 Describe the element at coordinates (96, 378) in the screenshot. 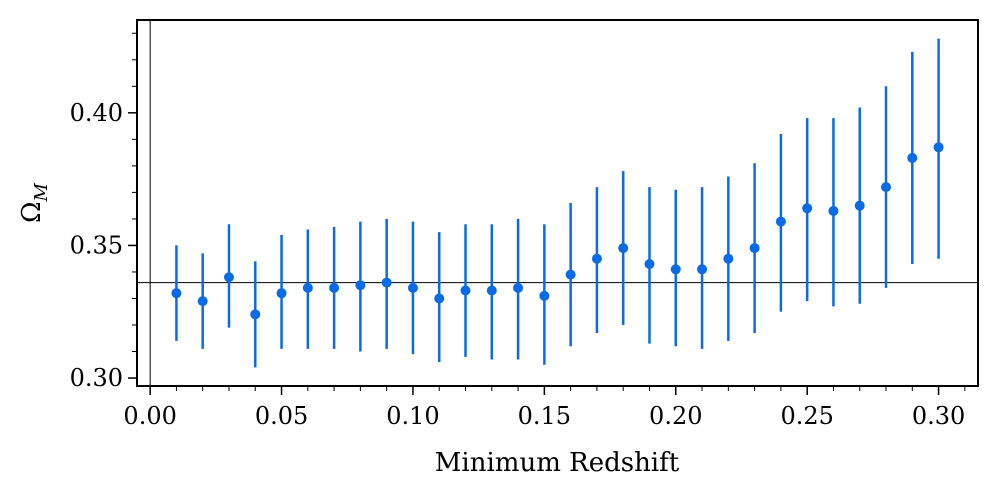

I see `y-tick-label: 0.30` at that location.